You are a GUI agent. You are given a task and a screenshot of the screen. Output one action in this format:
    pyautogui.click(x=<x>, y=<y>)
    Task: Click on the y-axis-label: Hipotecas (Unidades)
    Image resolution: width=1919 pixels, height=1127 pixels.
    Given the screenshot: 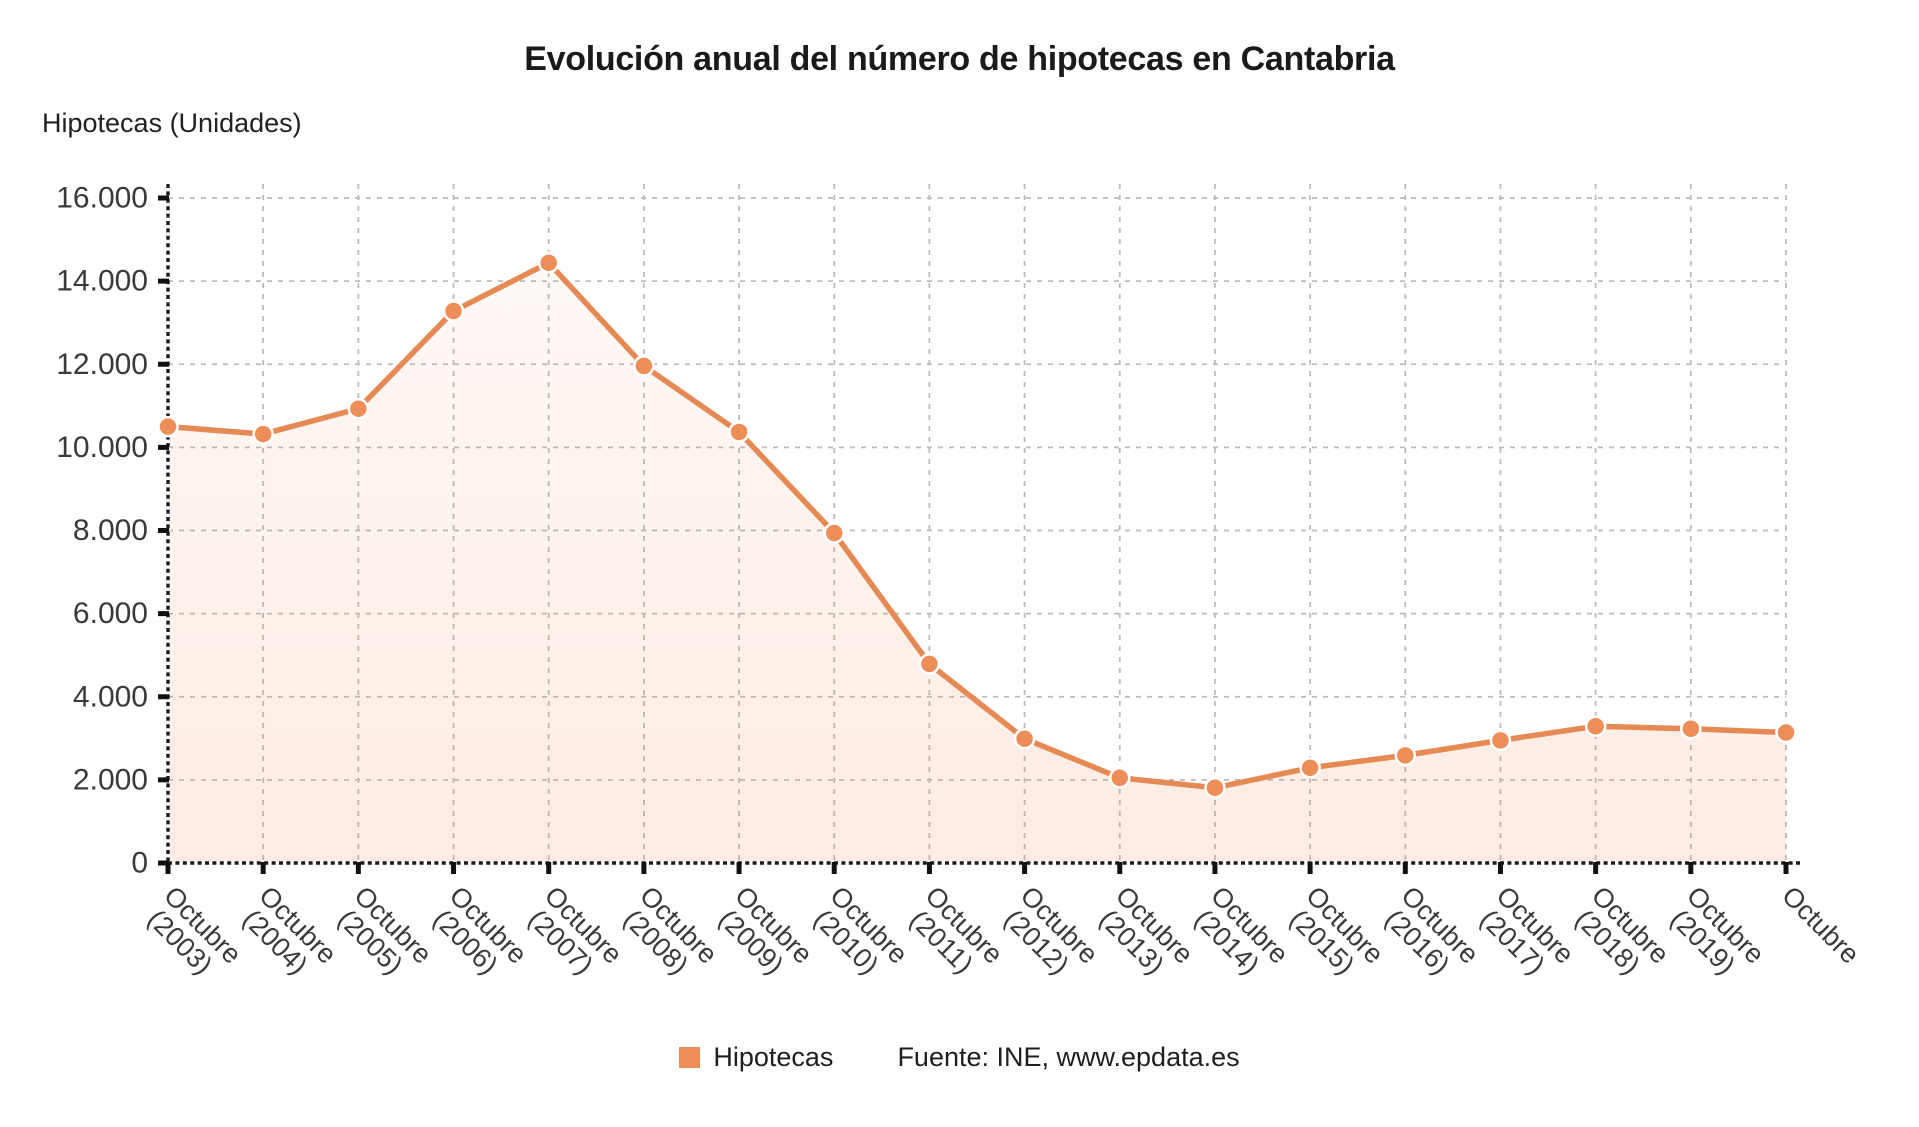 What is the action you would take?
    pyautogui.click(x=172, y=123)
    